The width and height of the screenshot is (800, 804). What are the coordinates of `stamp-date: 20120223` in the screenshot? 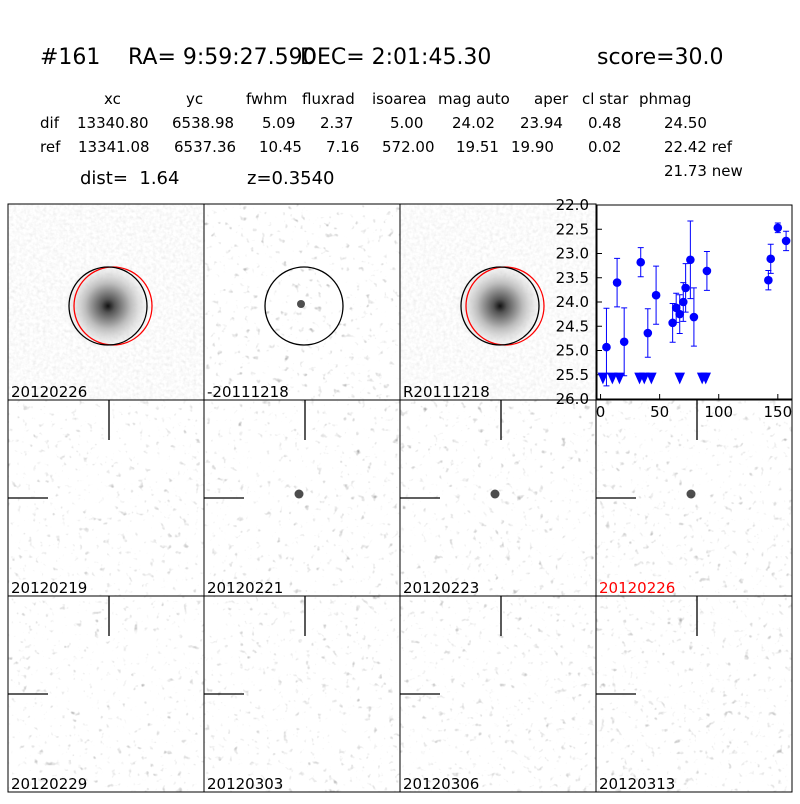 It's located at (441, 588).